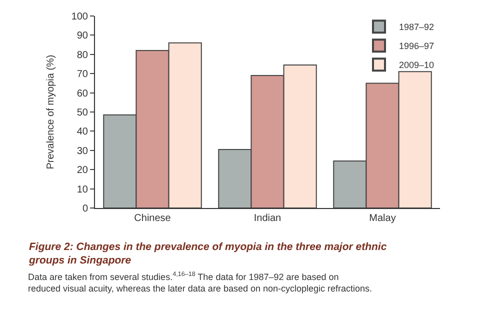  I want to click on legend-label: 2009–10, so click(416, 65).